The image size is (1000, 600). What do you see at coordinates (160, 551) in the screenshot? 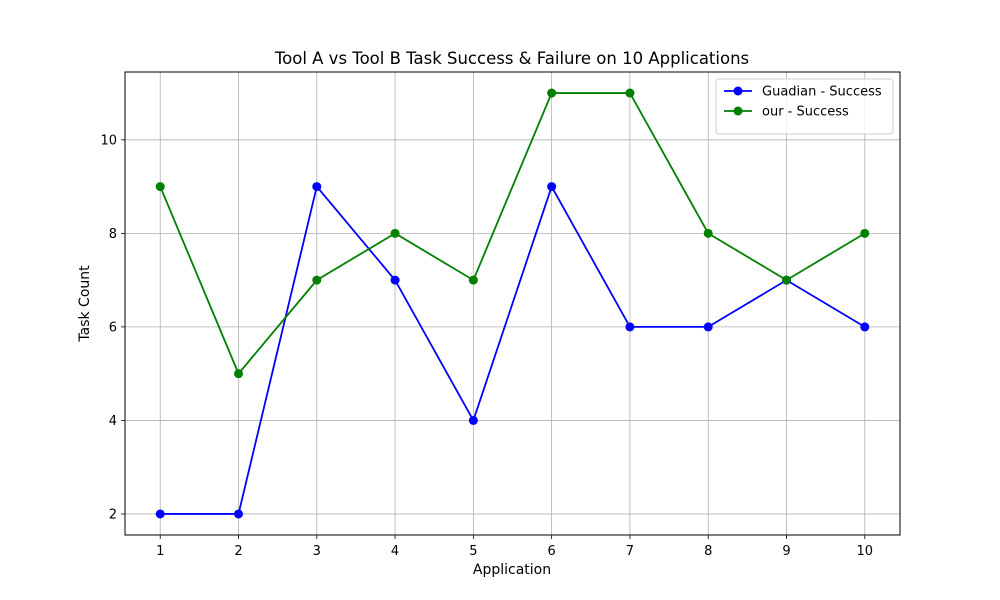
I see `x-tick-label: 1` at bounding box center [160, 551].